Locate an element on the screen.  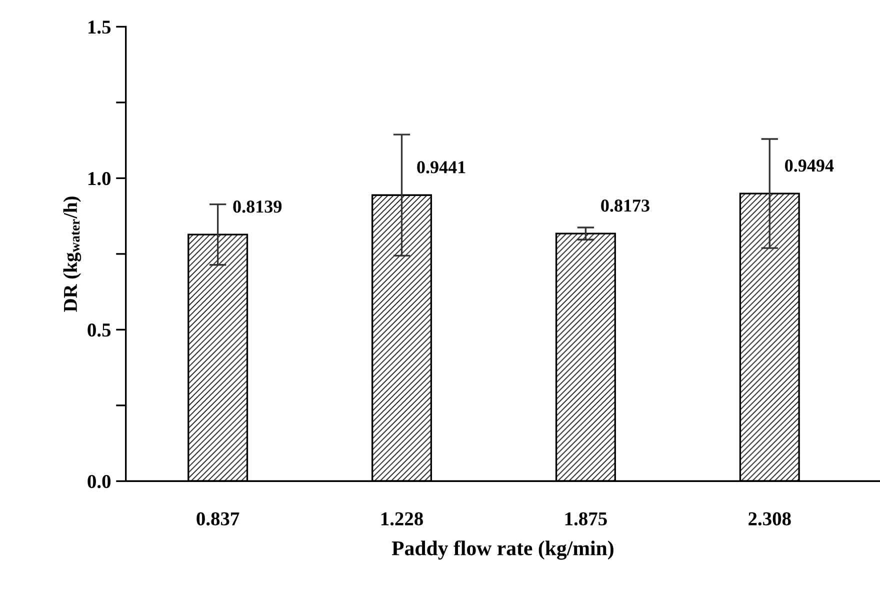
data-label: 0.8173 is located at coordinates (625, 206).